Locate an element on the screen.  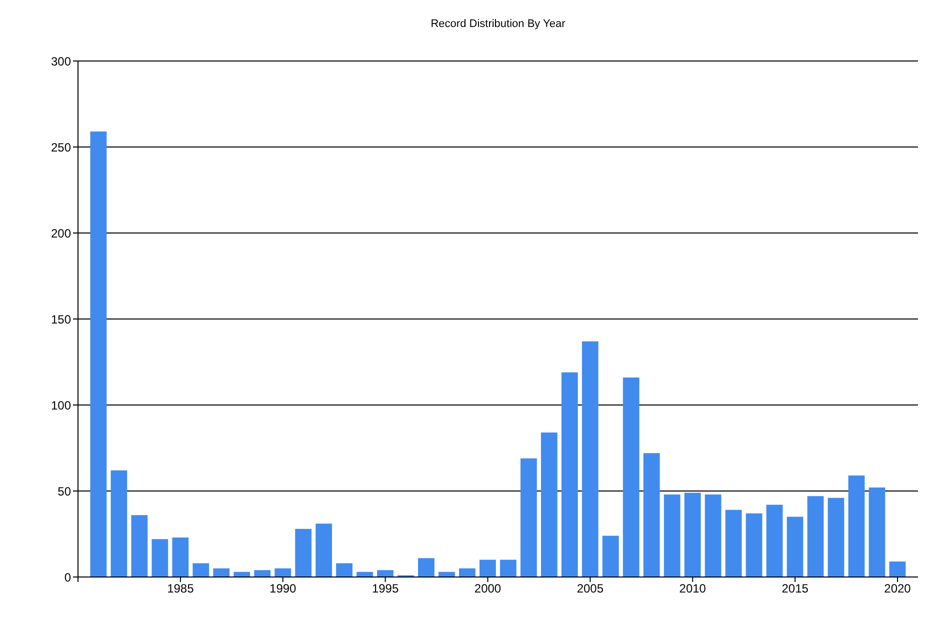
chart-title: Record Distribution By Year is located at coordinates (498, 24).